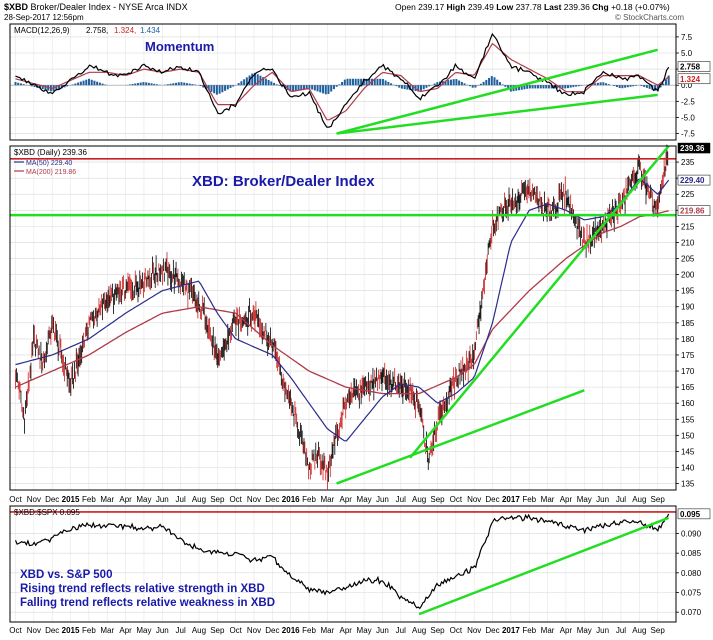  What do you see at coordinates (456, 7) in the screenshot?
I see `high-label: High` at bounding box center [456, 7].